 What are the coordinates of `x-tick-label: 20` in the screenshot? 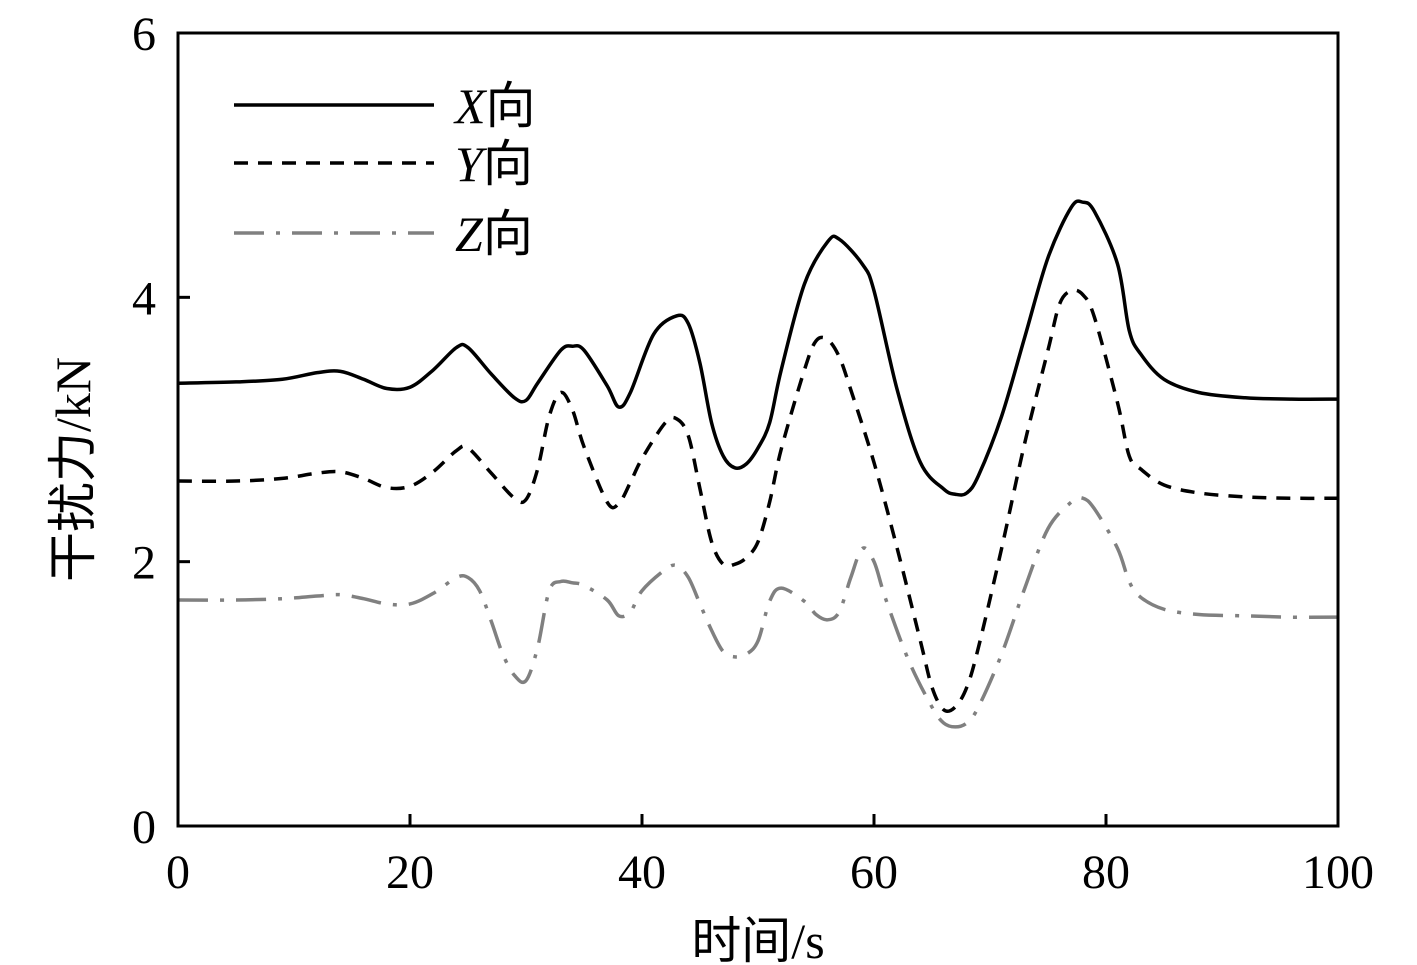 It's located at (410, 872).